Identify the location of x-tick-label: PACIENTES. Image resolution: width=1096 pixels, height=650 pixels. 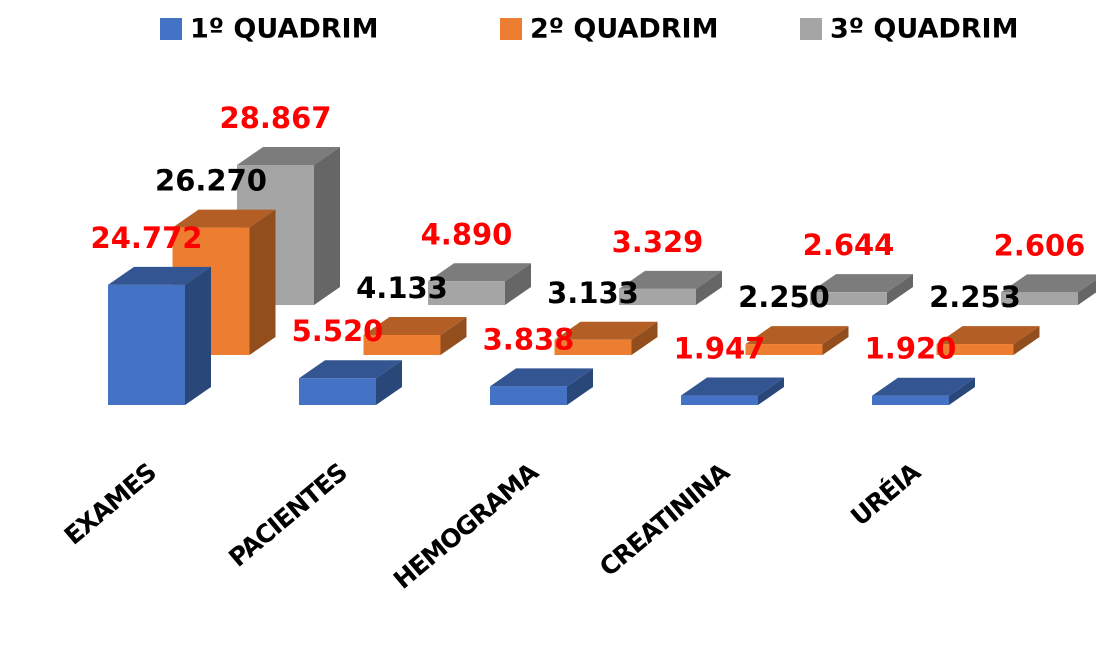
(287, 515).